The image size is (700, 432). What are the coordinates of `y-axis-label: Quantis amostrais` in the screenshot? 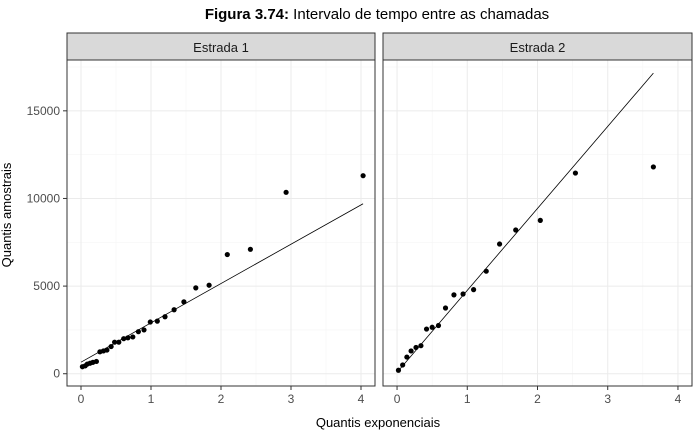 It's located at (7, 214).